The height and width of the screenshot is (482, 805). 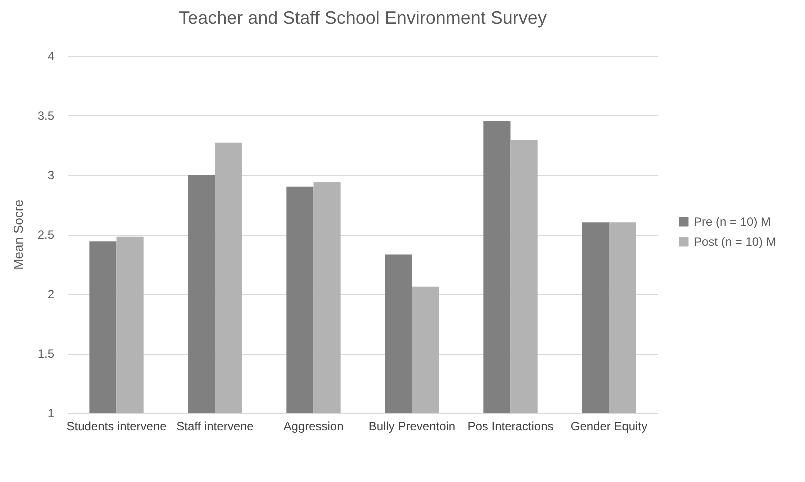 What do you see at coordinates (117, 427) in the screenshot?
I see `x-tick-label: Students intervene` at bounding box center [117, 427].